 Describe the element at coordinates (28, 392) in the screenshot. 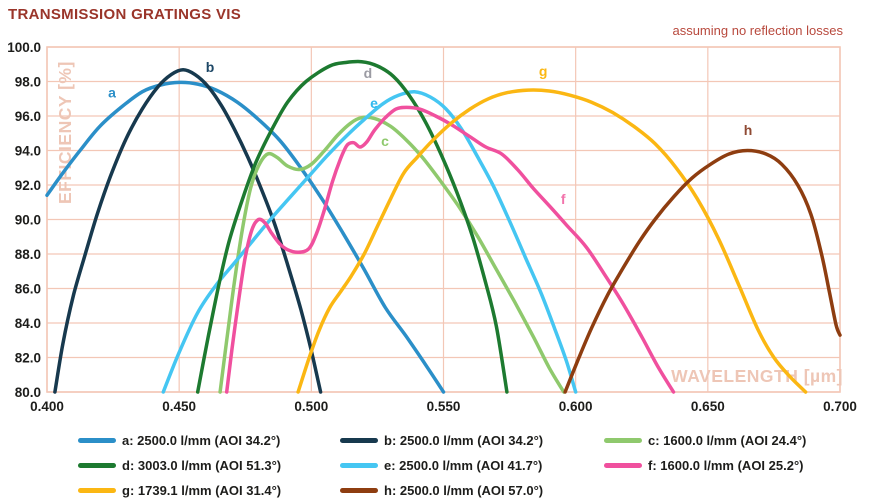

I see `y-tick-label: 80.0` at that location.